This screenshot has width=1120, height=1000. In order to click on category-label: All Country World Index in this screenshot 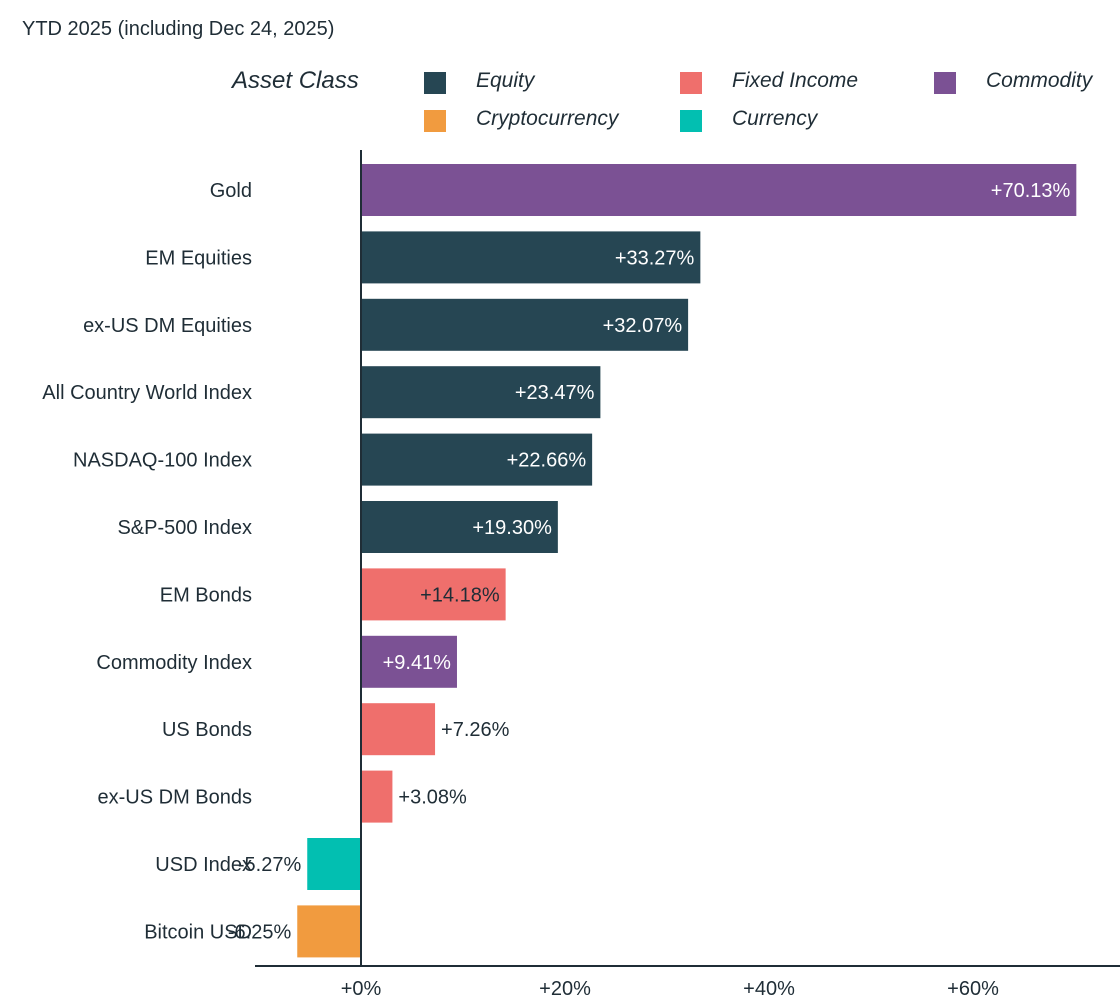, I will do `click(147, 393)`.